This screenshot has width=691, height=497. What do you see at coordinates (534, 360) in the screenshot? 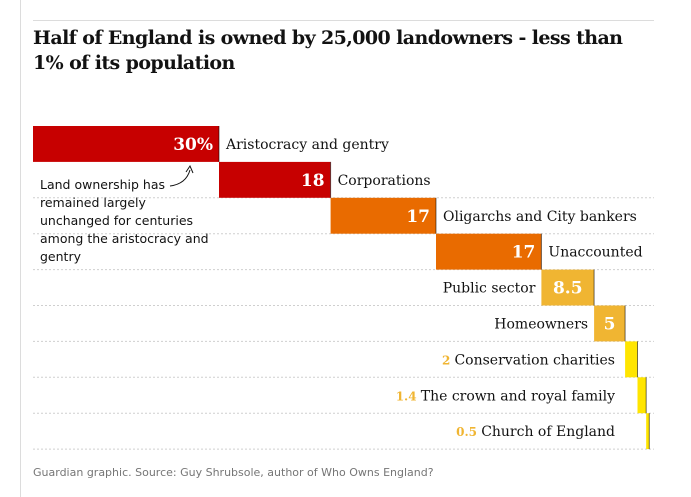
I see `category-name: Conservation charities` at bounding box center [534, 360].